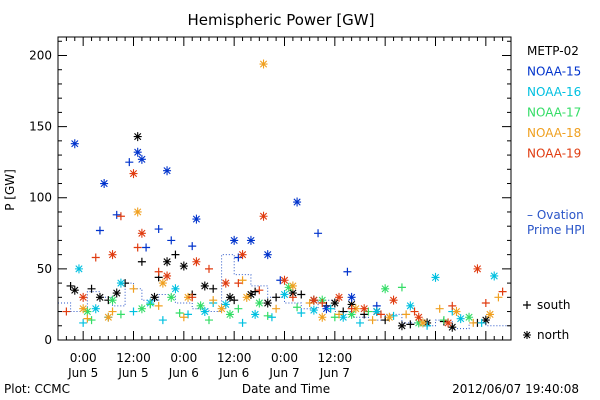 This screenshot has width=600, height=400. I want to click on ytick-label-3: 150, so click(40, 127).